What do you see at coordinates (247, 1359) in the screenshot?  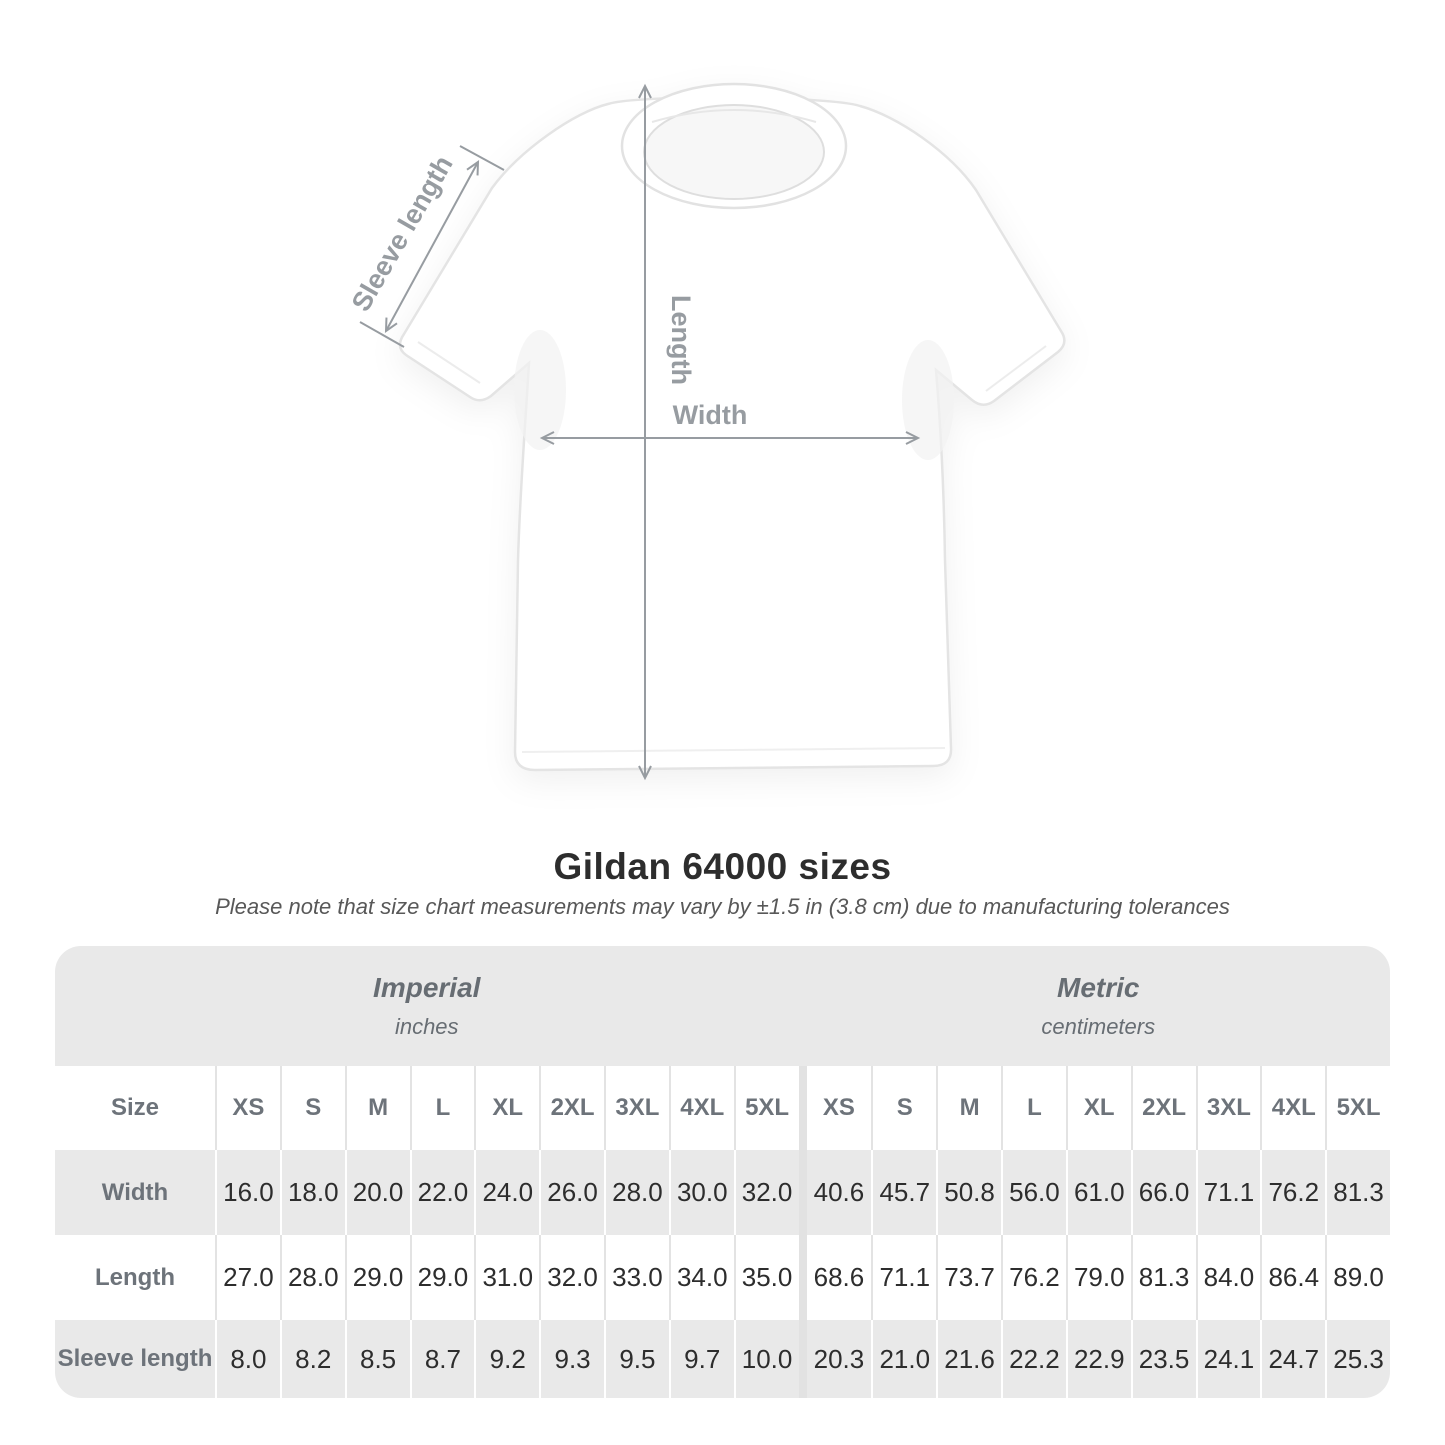 I see `table-cell: 8.0` at bounding box center [247, 1359].